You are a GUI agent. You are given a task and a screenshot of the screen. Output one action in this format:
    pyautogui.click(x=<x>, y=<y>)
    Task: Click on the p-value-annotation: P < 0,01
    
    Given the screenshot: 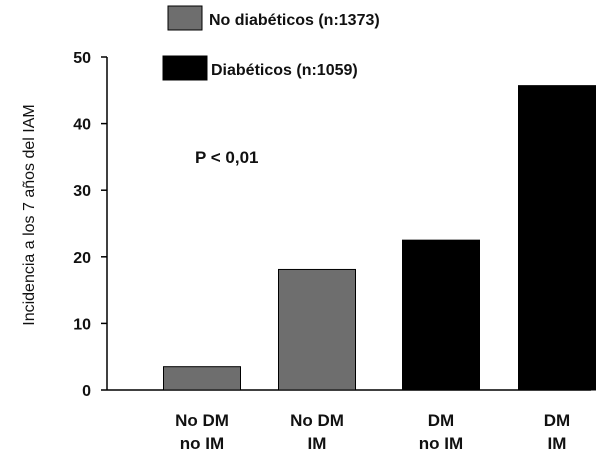 What is the action you would take?
    pyautogui.click(x=227, y=157)
    